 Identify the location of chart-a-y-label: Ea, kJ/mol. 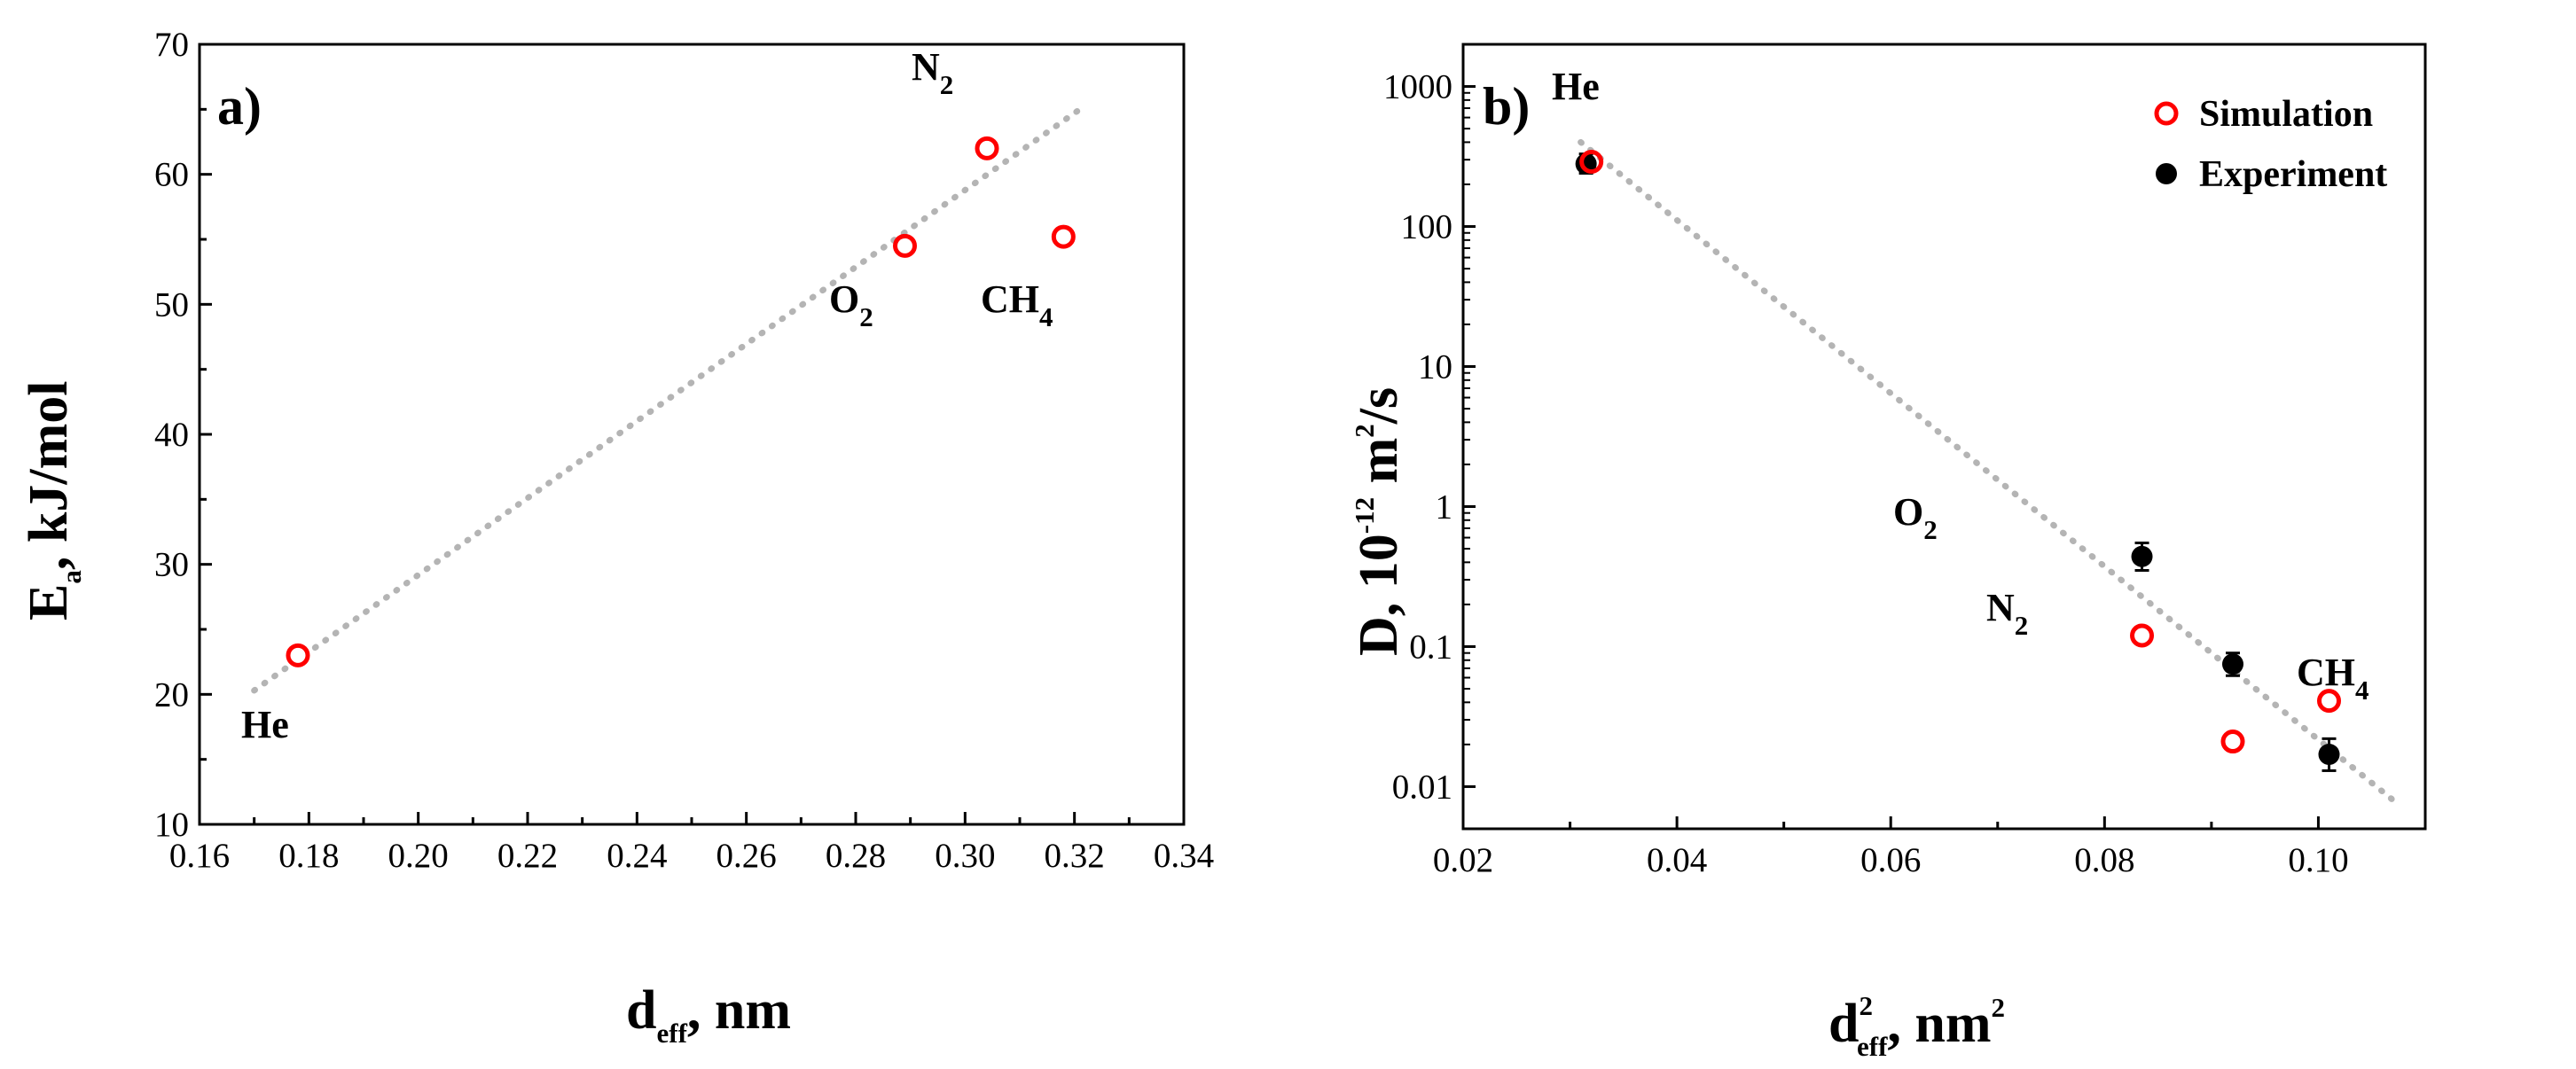
(53, 501).